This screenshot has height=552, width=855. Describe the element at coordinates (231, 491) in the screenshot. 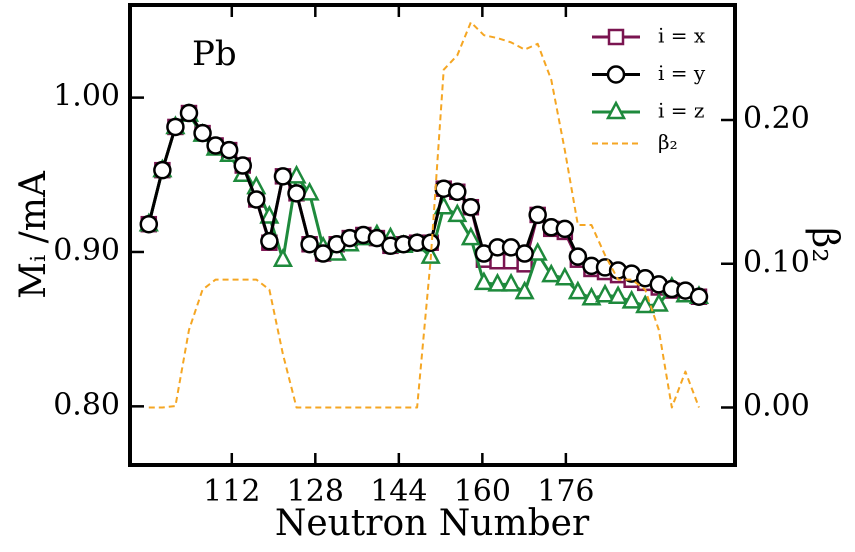

I see `x-tick-label: 112` at that location.